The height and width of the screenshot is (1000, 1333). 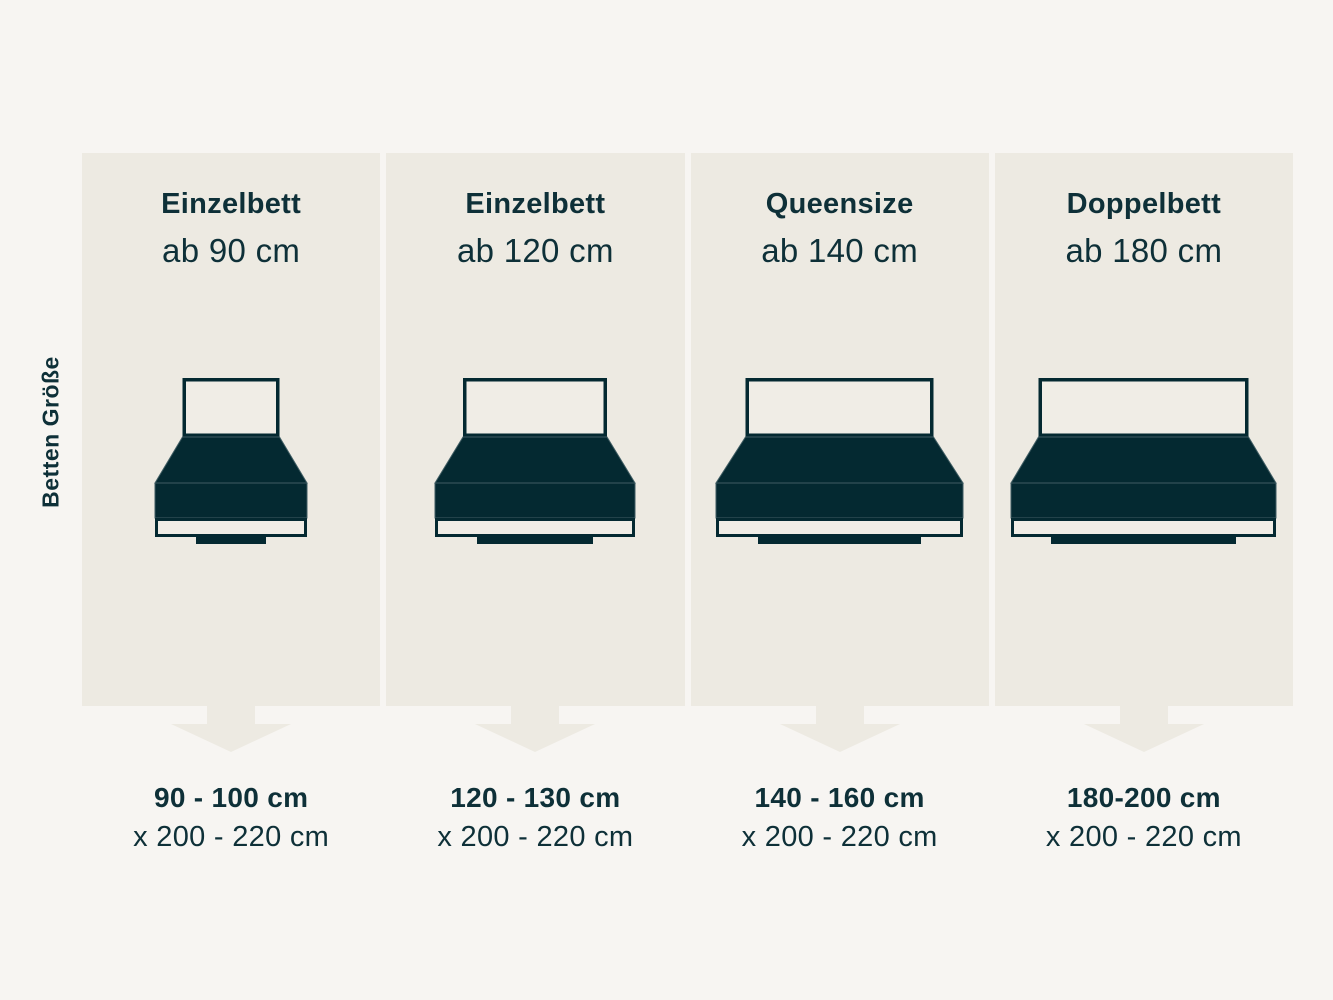 What do you see at coordinates (1144, 250) in the screenshot?
I see `bed-min-width: ab 180 cm` at bounding box center [1144, 250].